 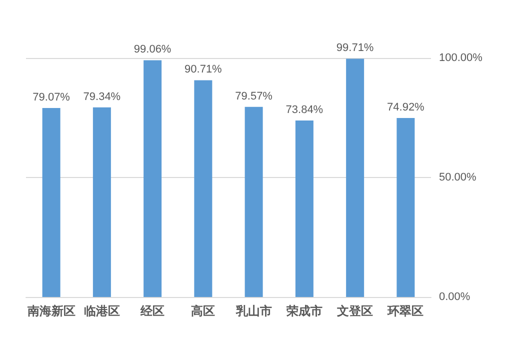 What do you see at coordinates (203, 70) in the screenshot?
I see `data-label: 90.71%` at bounding box center [203, 70].